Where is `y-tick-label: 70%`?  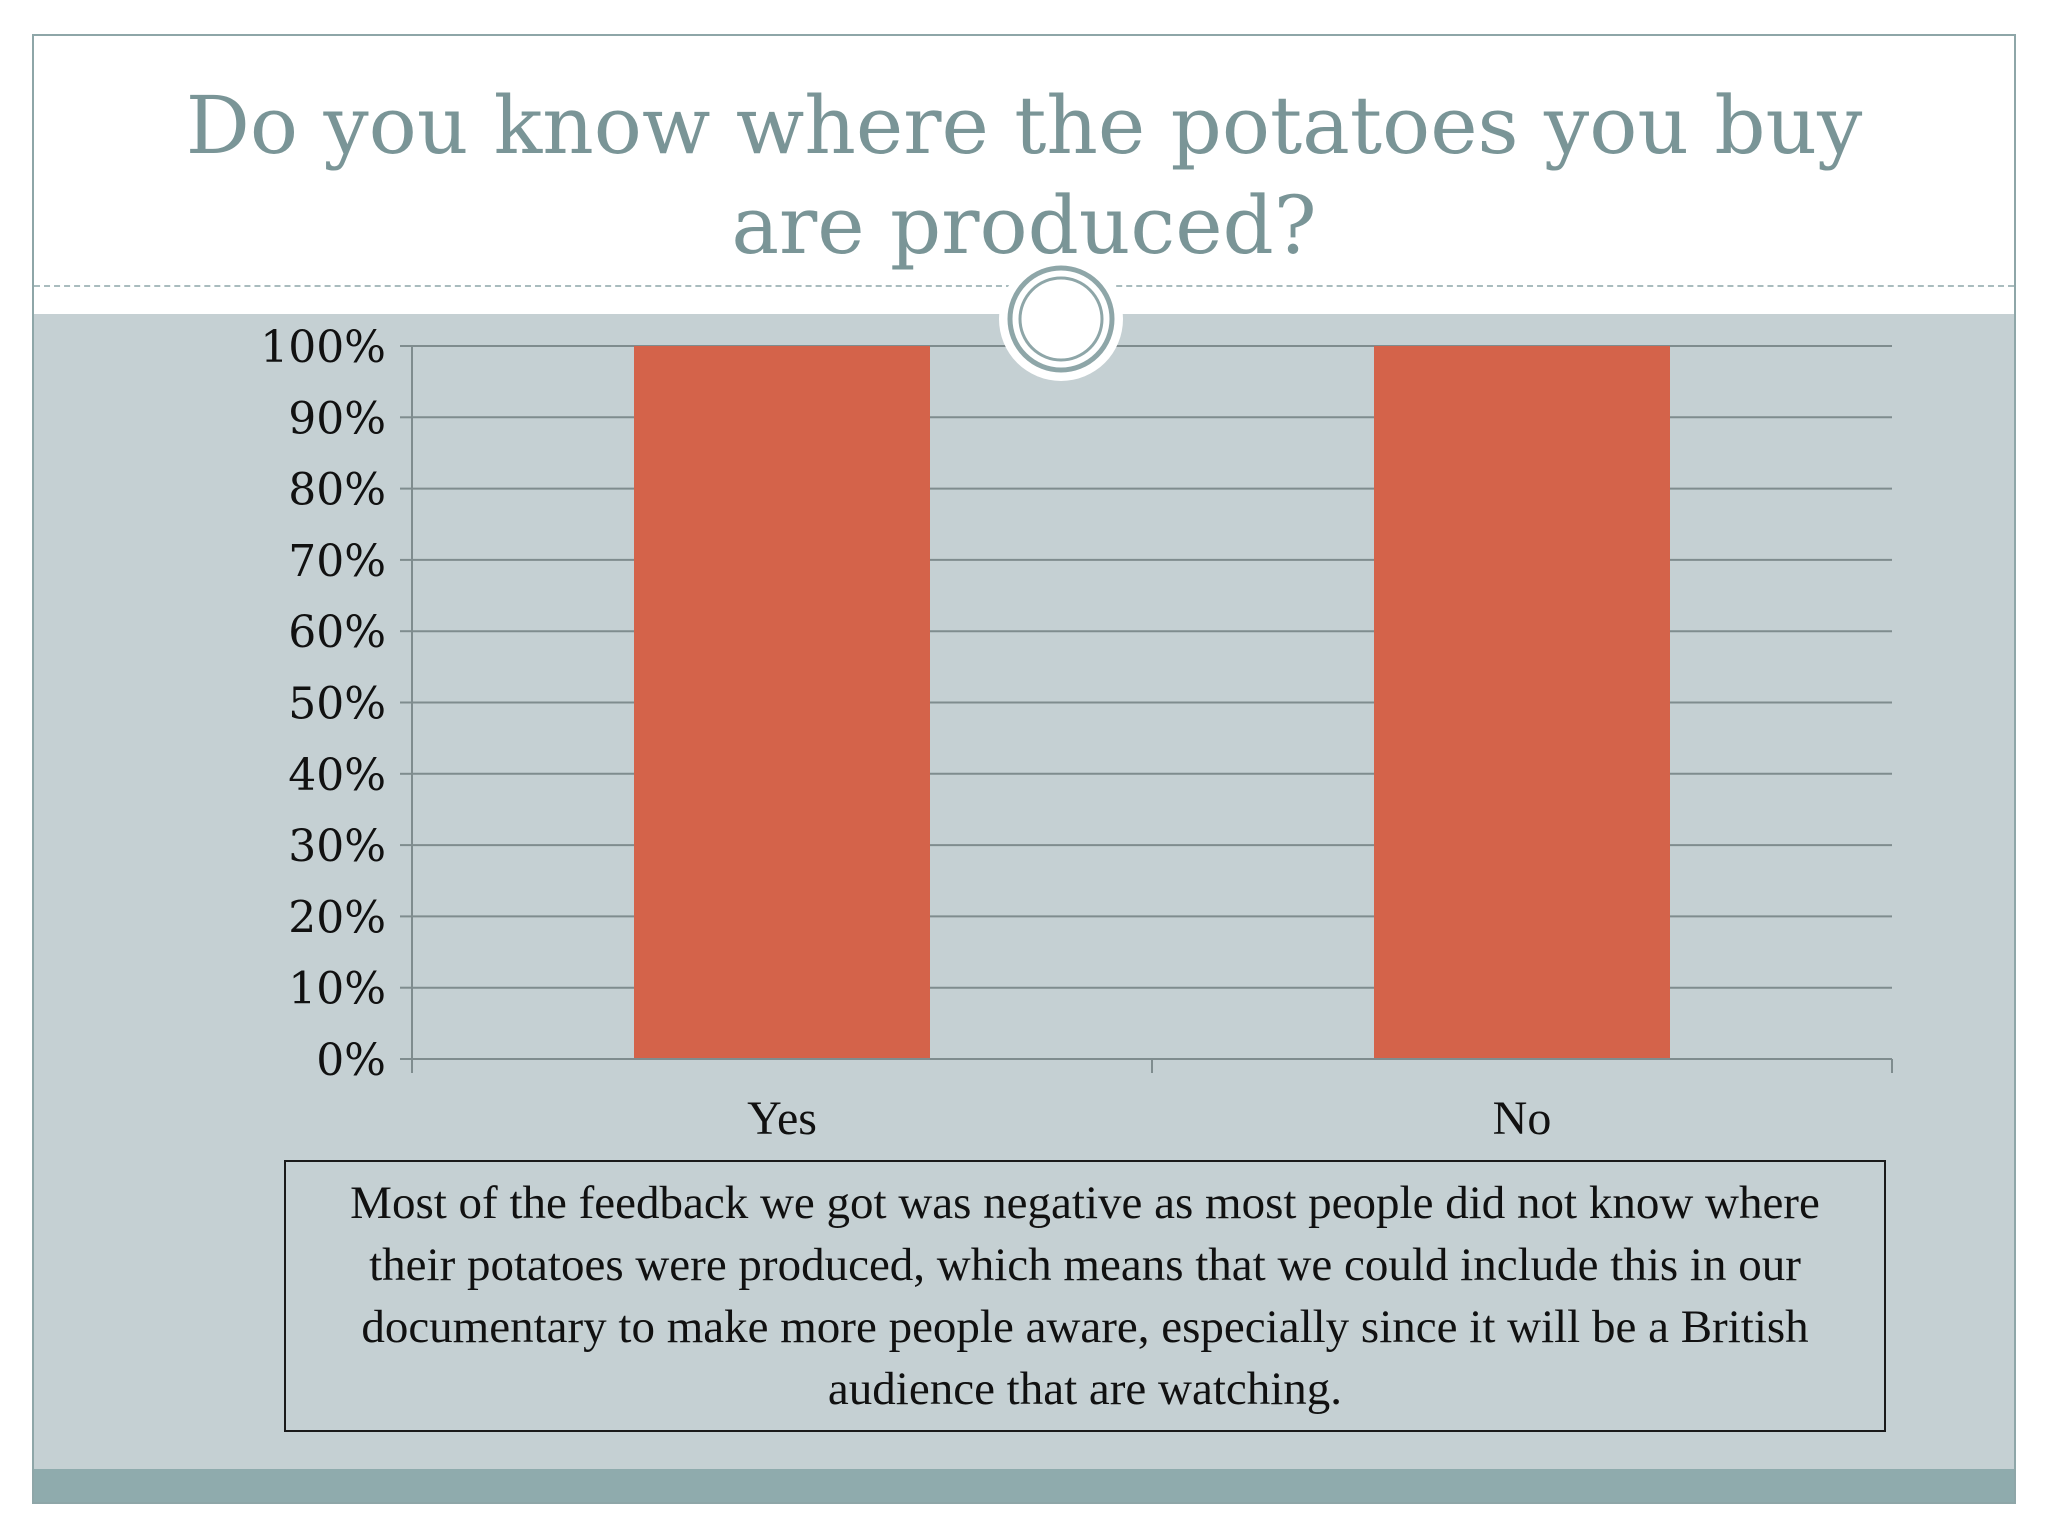
y-tick-label: 70% is located at coordinates (337, 561).